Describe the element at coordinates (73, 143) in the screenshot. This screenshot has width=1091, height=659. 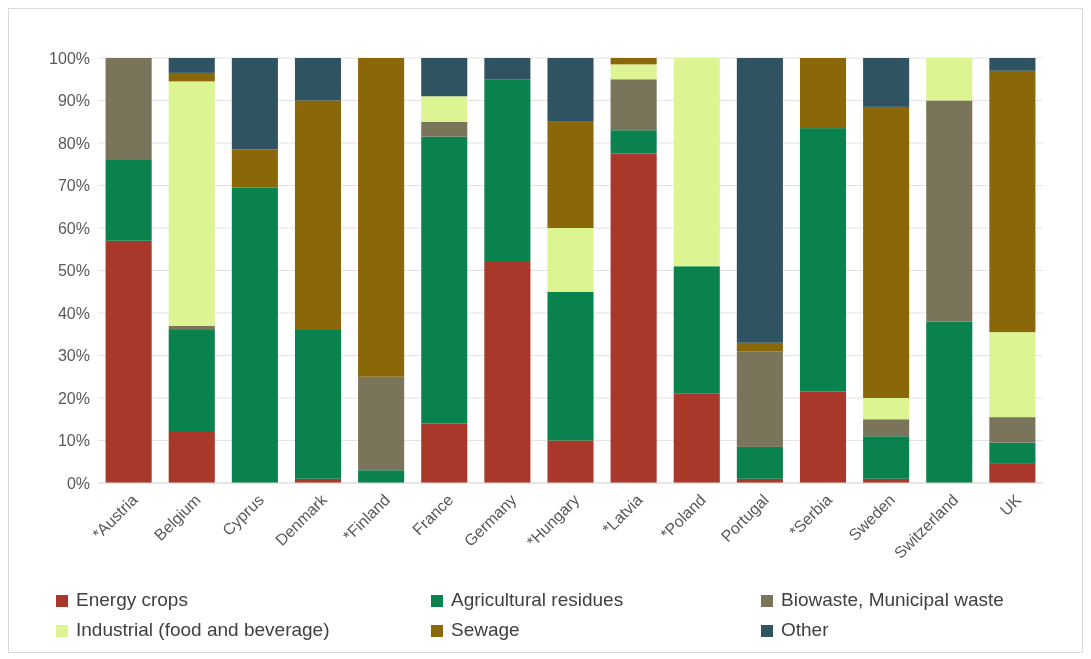
I see `y-tick-label: 80%` at that location.